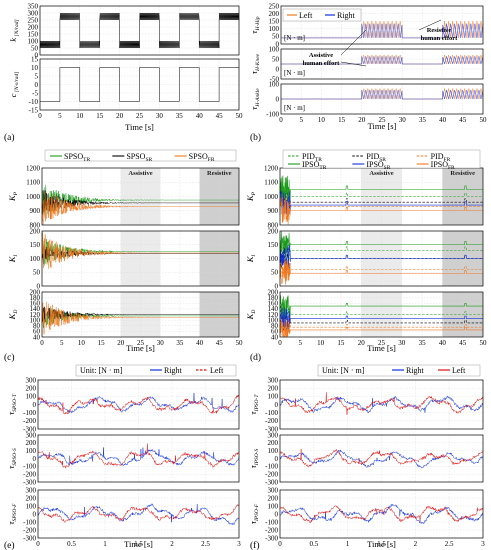 This screenshot has width=491, height=550. Describe the element at coordinates (37, 326) in the screenshot. I see `y-tick-label: 80` at that location.